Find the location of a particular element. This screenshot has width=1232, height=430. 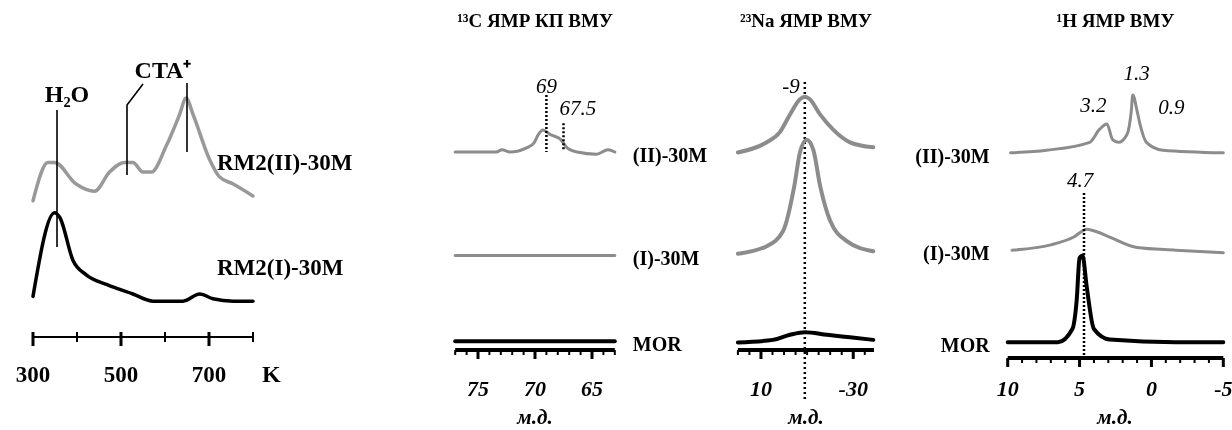

series-label: RM2(I)-30M is located at coordinates (280, 268).